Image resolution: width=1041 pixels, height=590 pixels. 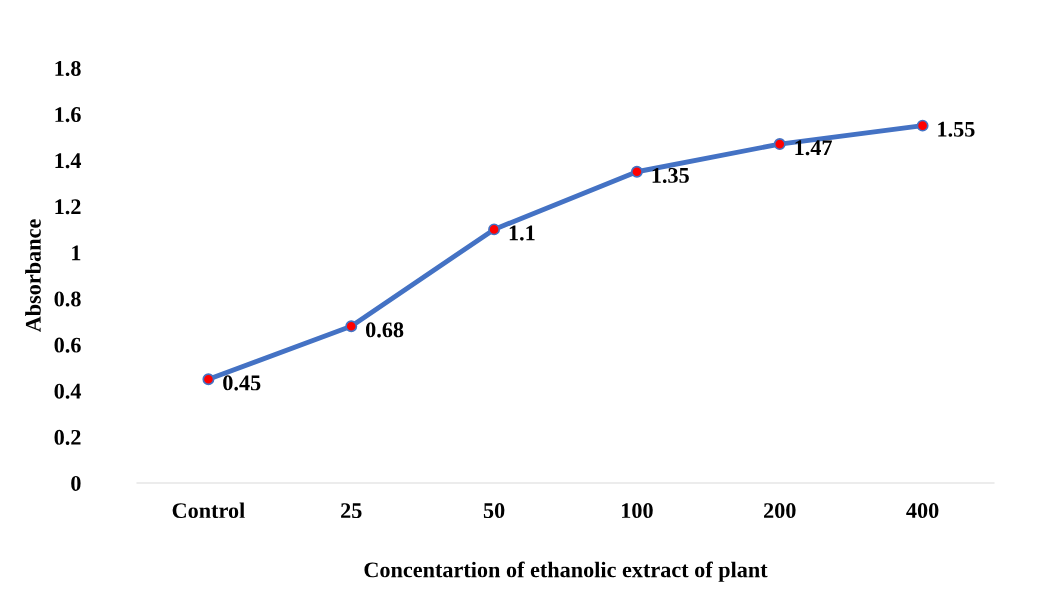 What do you see at coordinates (68, 68) in the screenshot?
I see `y-tick-label: 1.8` at bounding box center [68, 68].